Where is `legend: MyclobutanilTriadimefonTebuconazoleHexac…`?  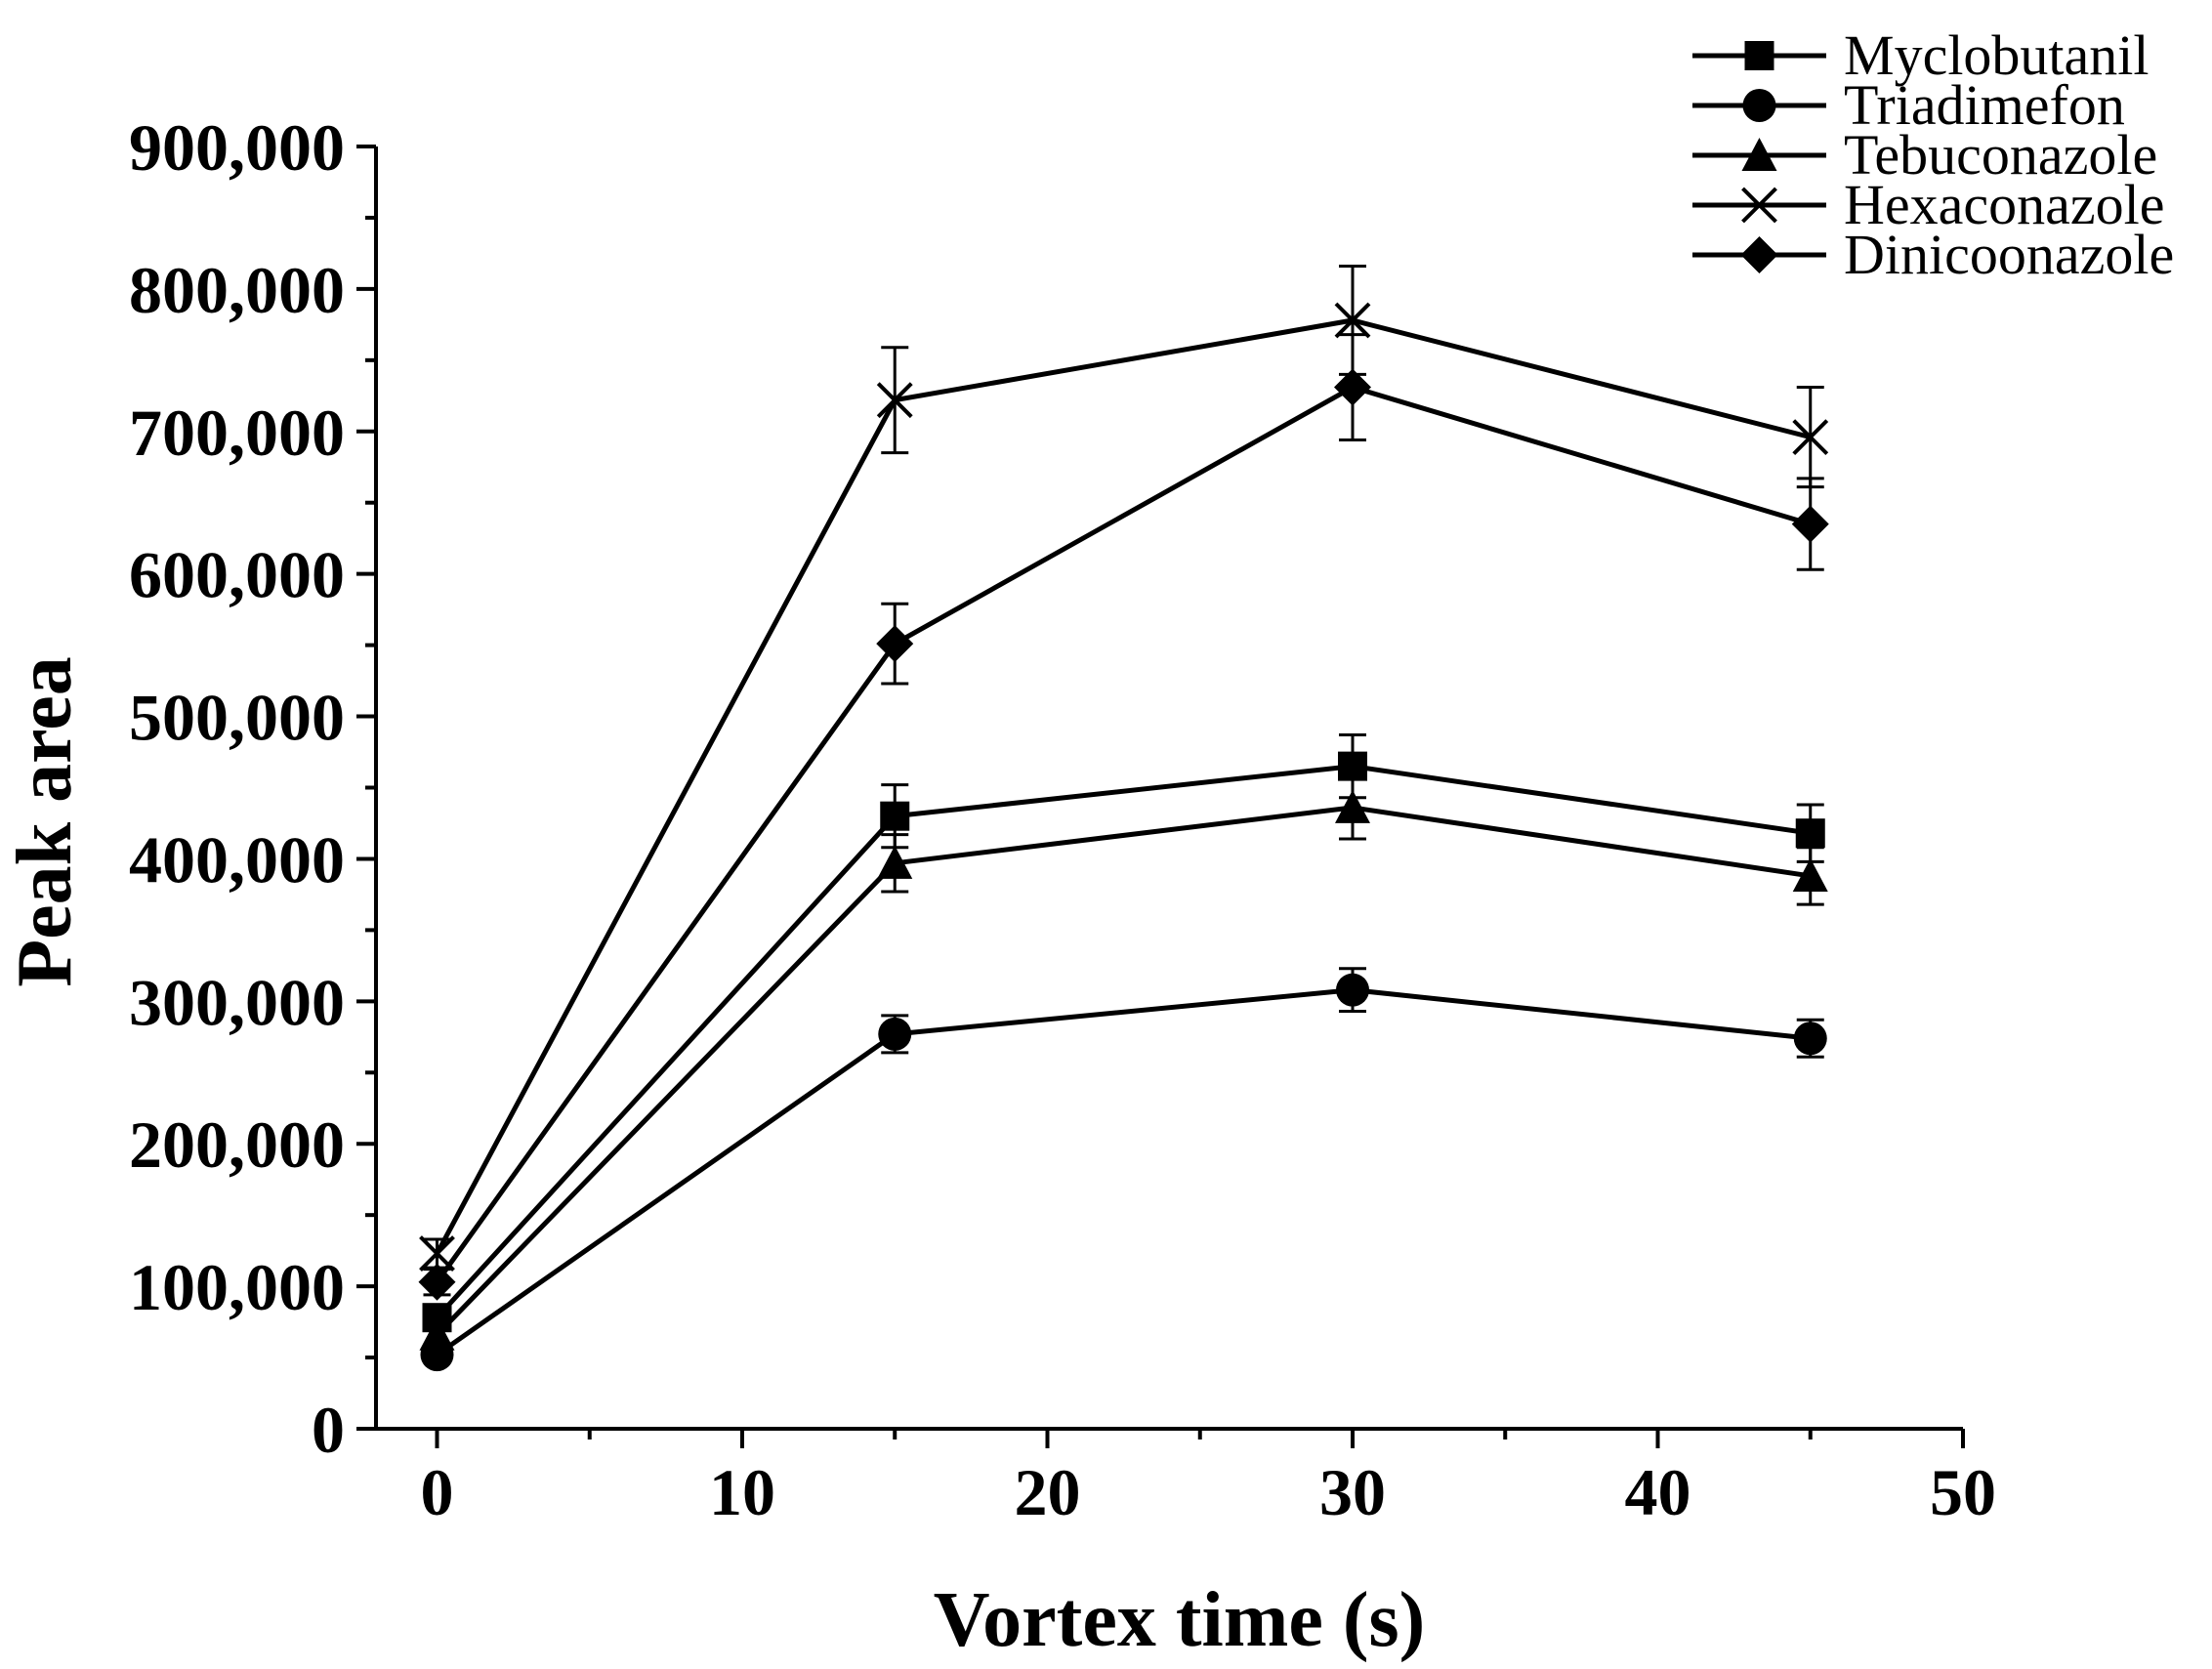 legend: MyclobutanilTriadimefonTebuconazoleHexac… is located at coordinates (1933, 154).